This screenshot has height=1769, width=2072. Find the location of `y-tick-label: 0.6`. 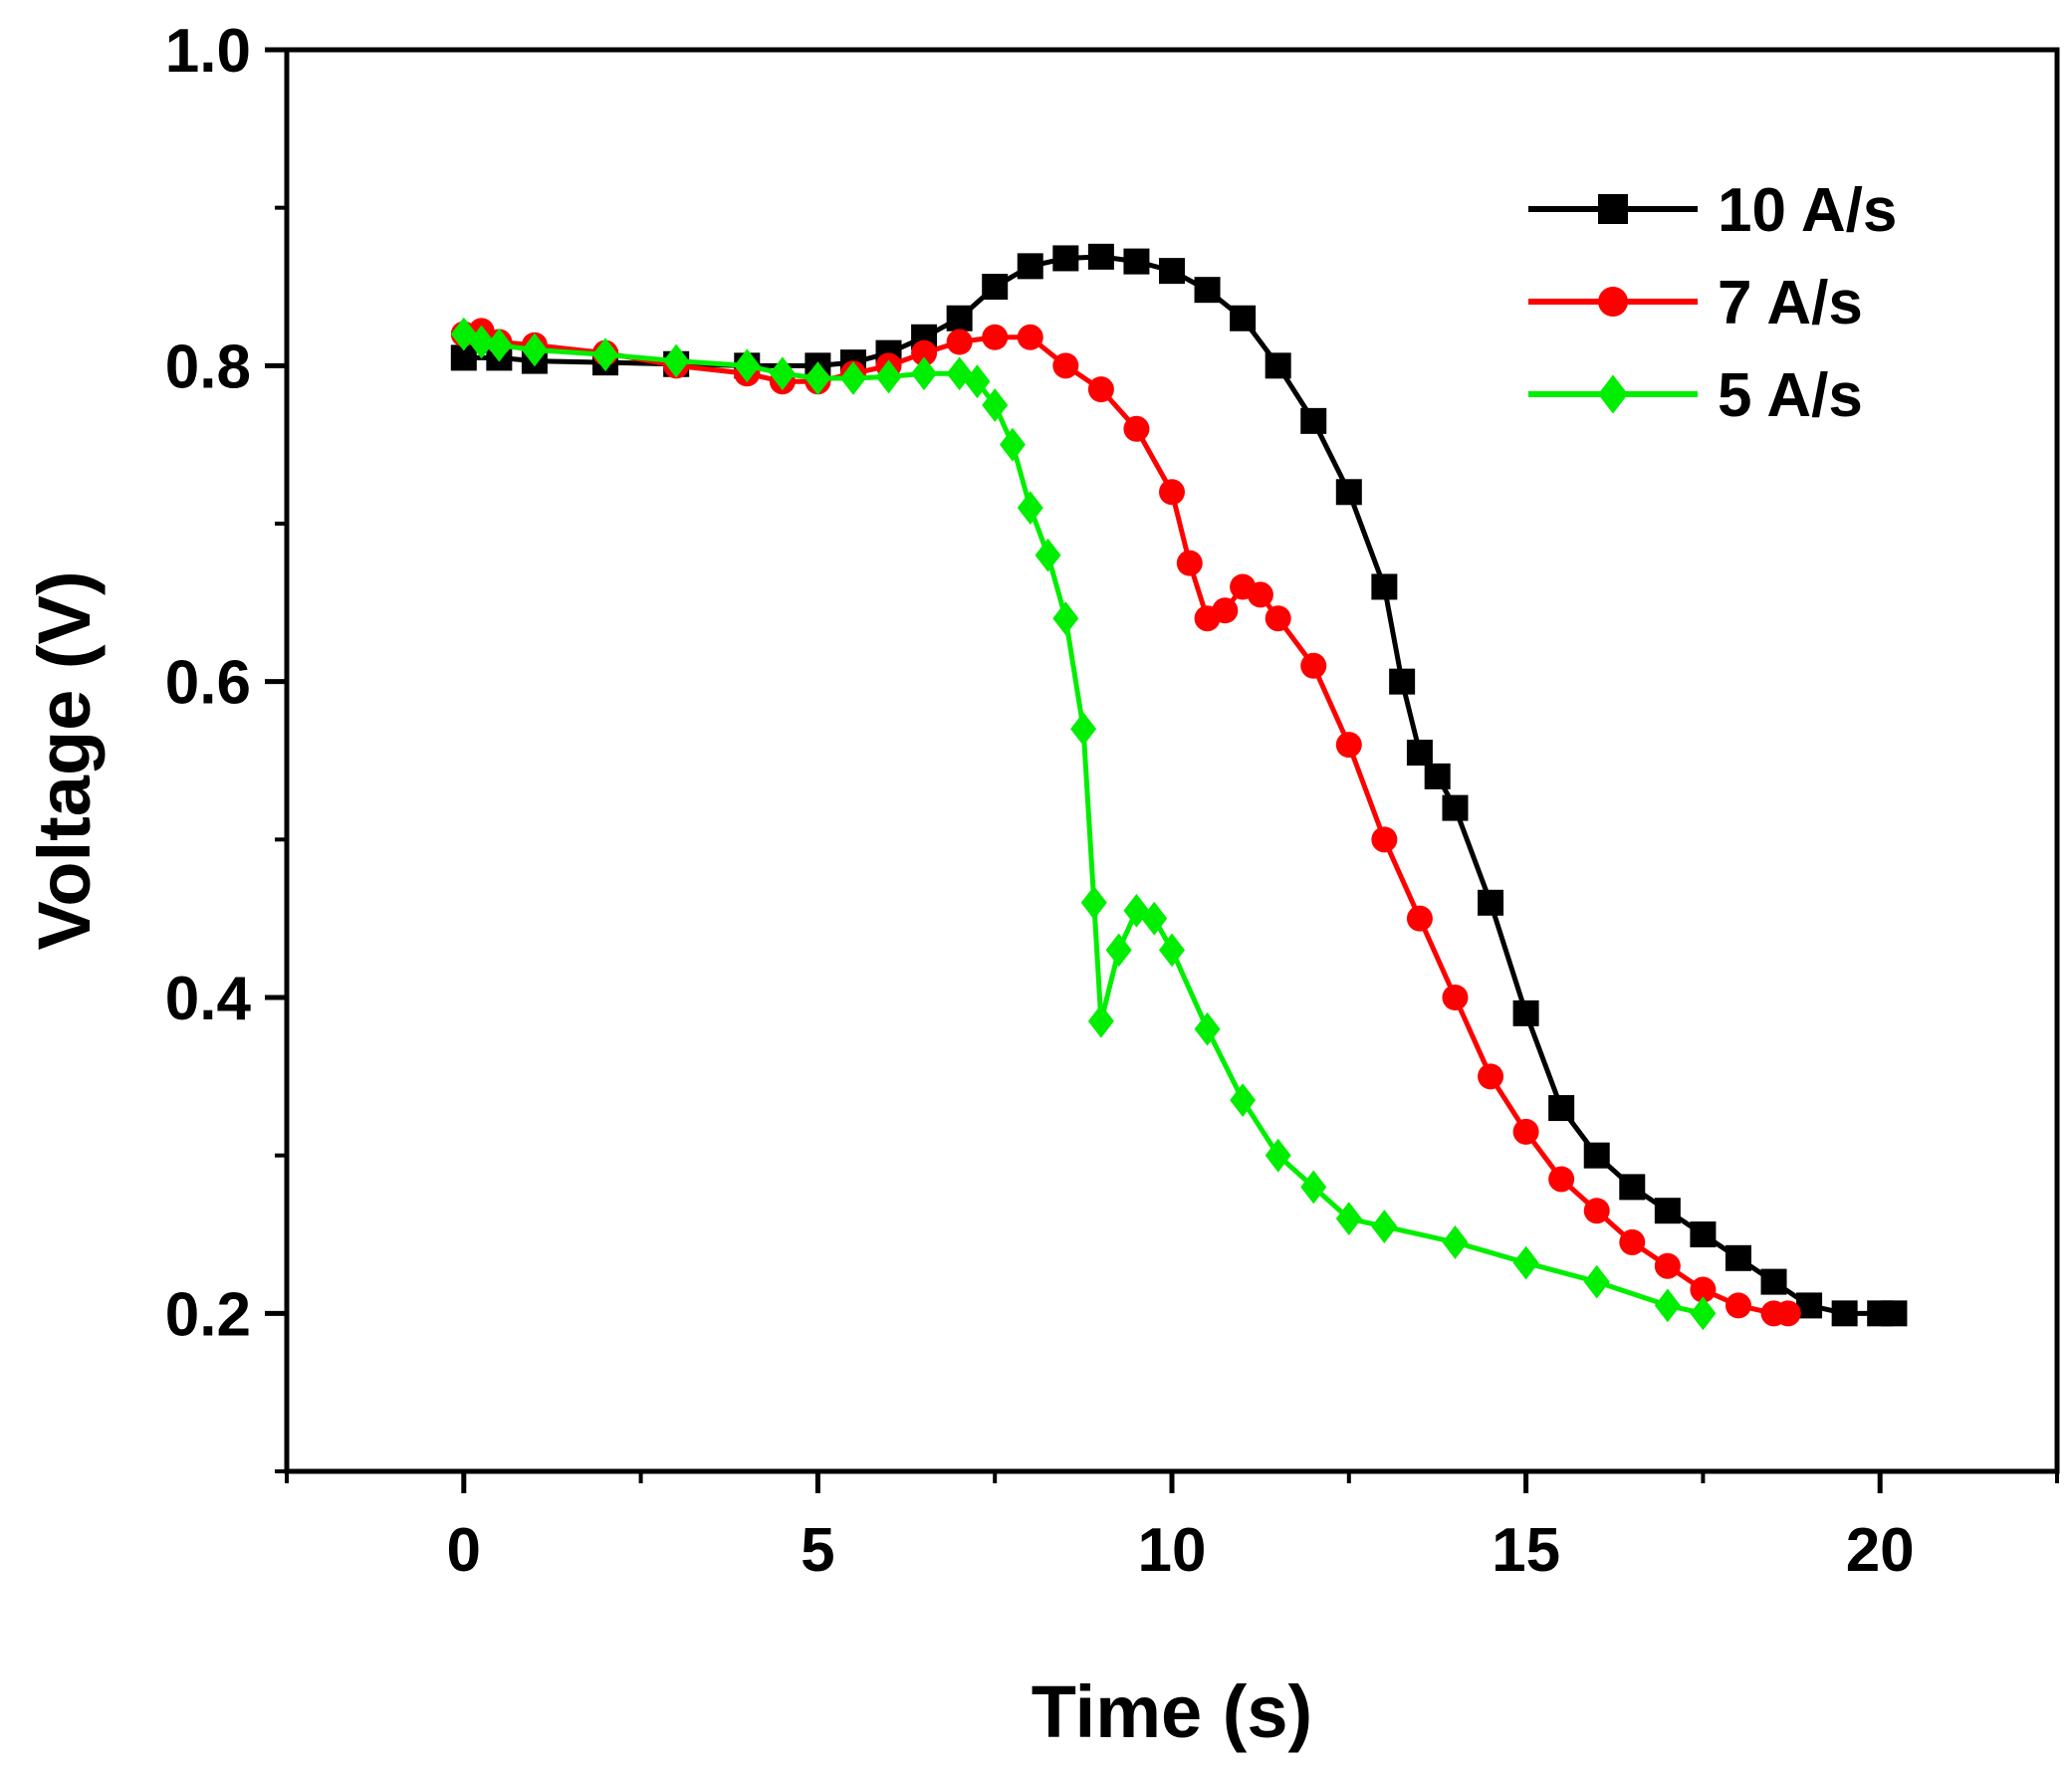

y-tick-label: 0.6 is located at coordinates (208, 683).